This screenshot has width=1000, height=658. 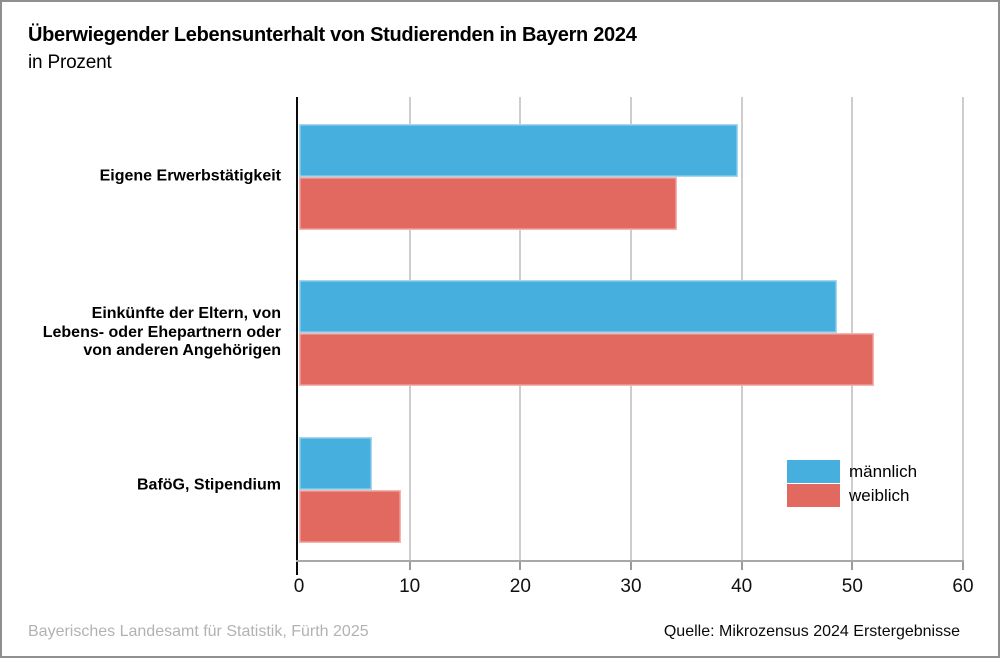 What do you see at coordinates (335, 463) in the screenshot?
I see `bar-männlich-category-2` at bounding box center [335, 463].